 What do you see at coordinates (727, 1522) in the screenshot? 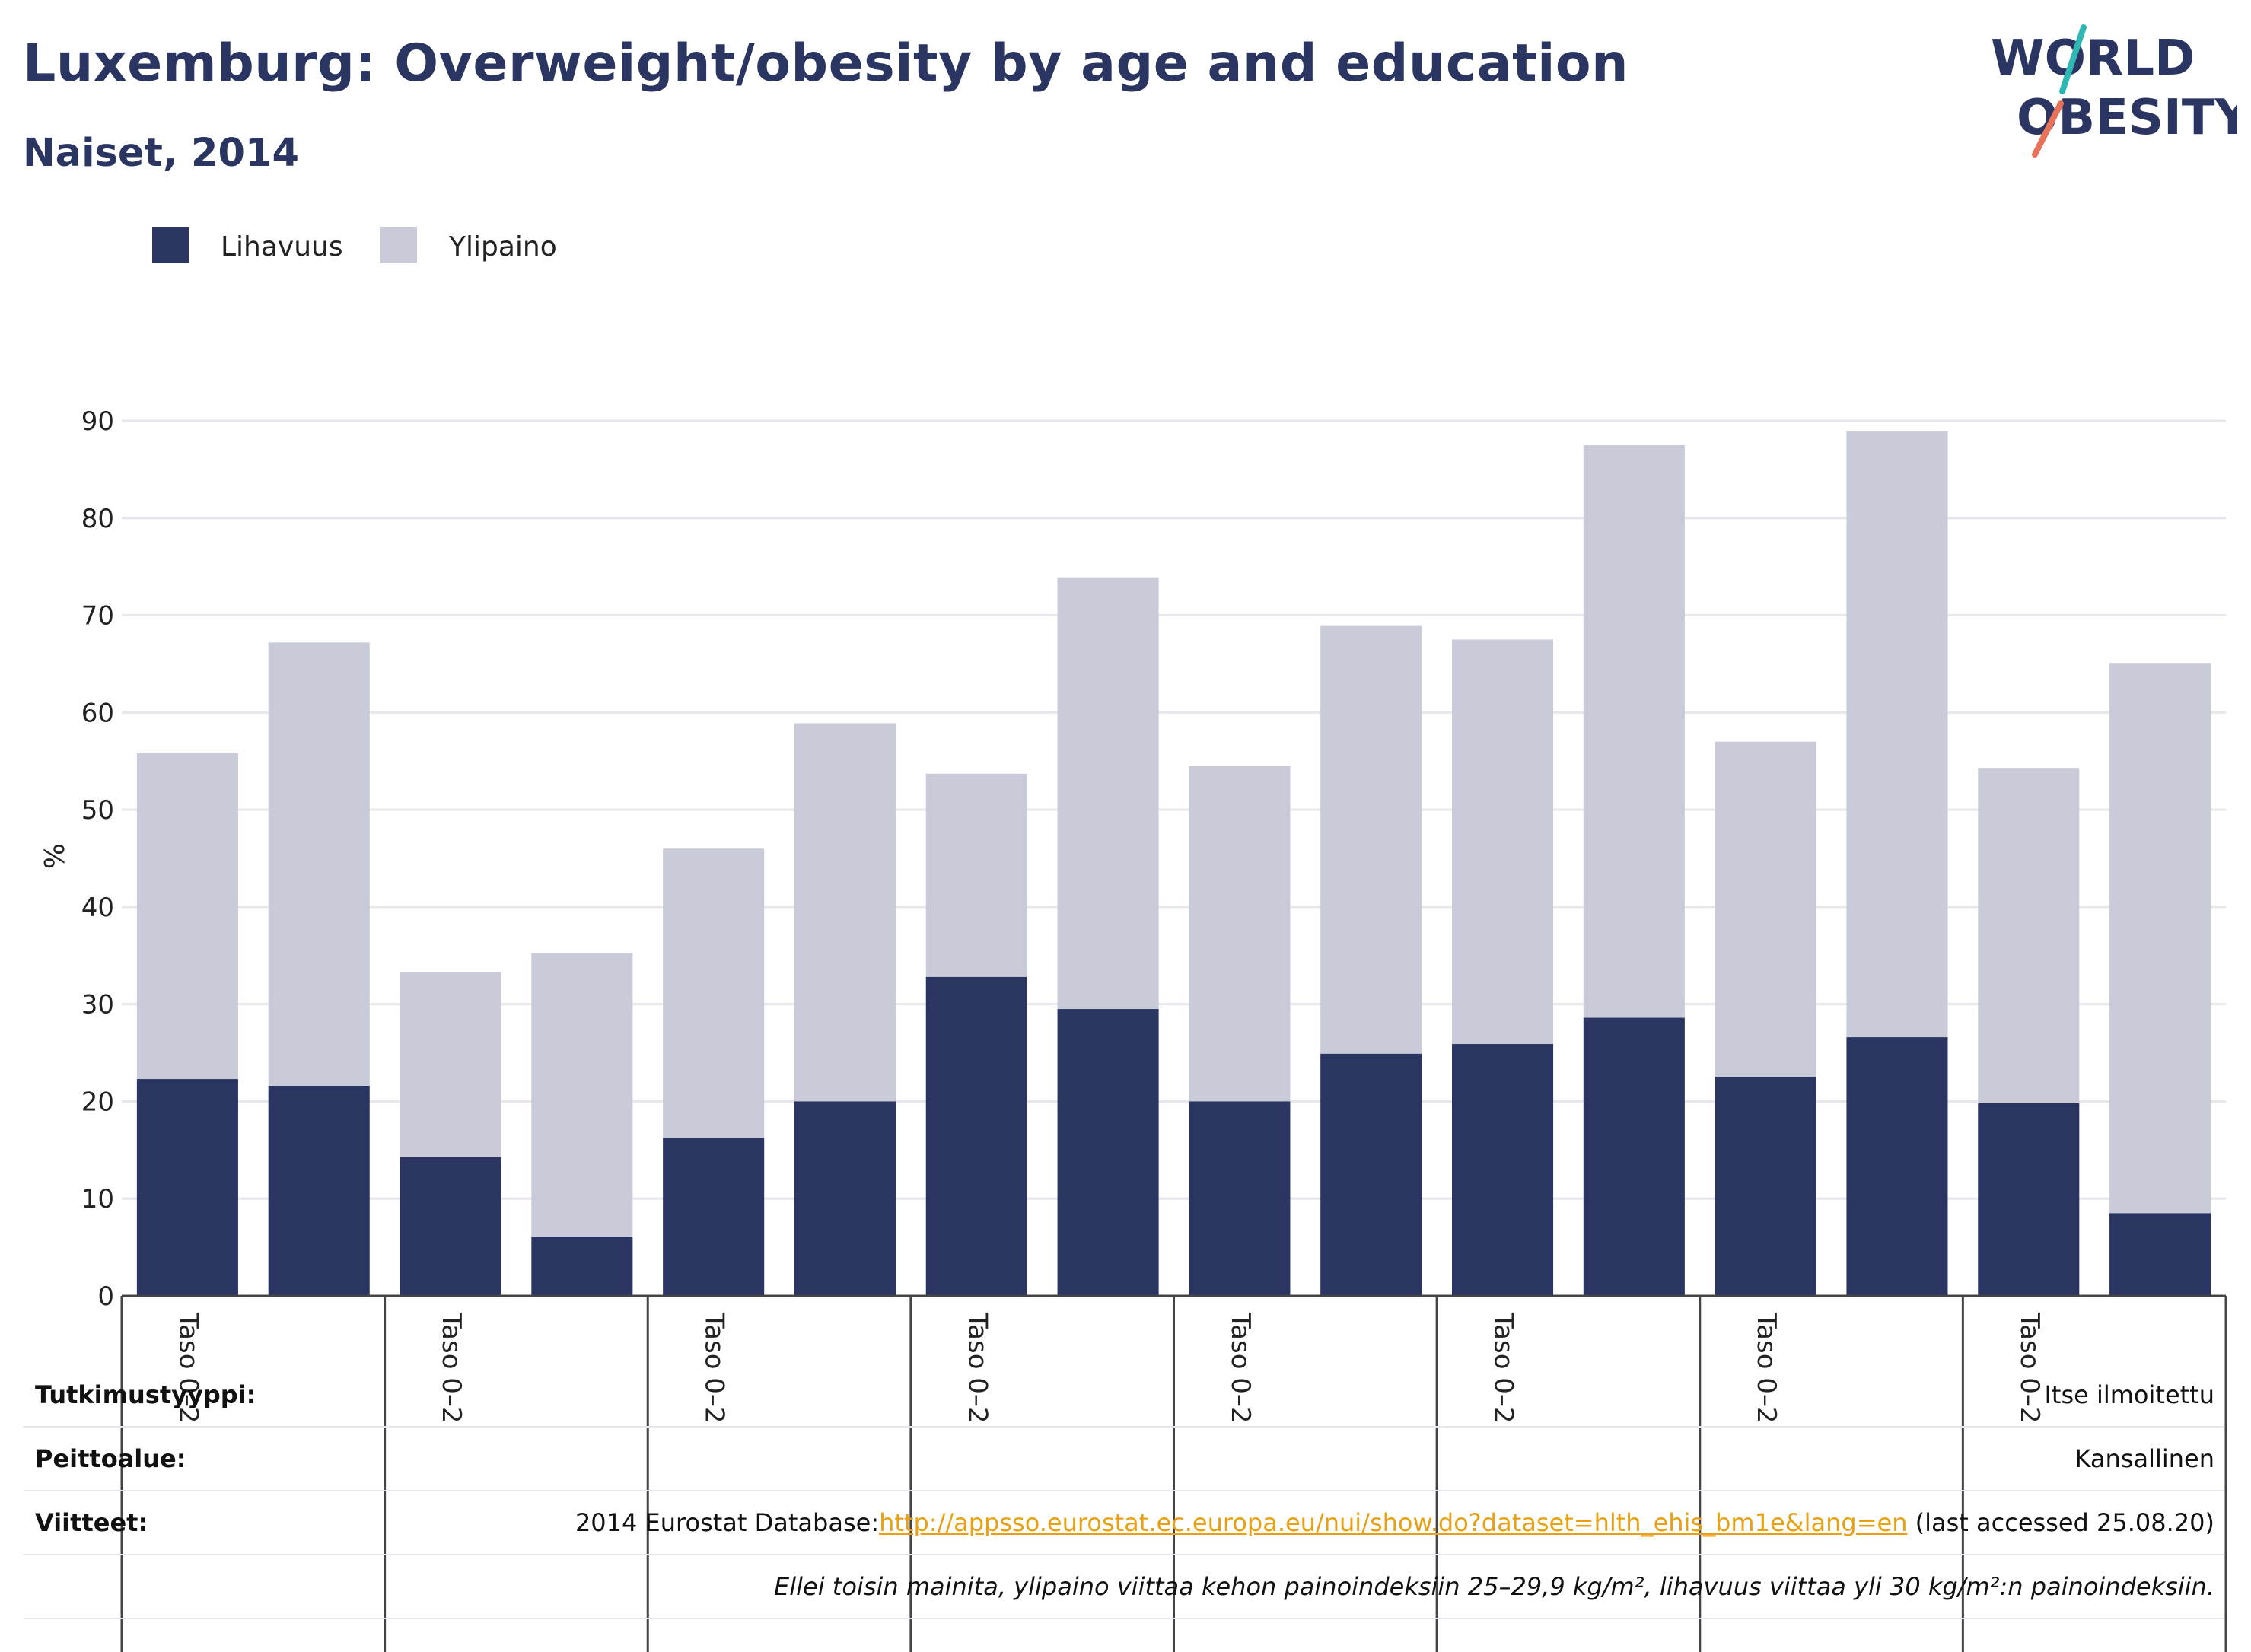
I see `reference-prefix: 2014 Eurostat Database:` at bounding box center [727, 1522].